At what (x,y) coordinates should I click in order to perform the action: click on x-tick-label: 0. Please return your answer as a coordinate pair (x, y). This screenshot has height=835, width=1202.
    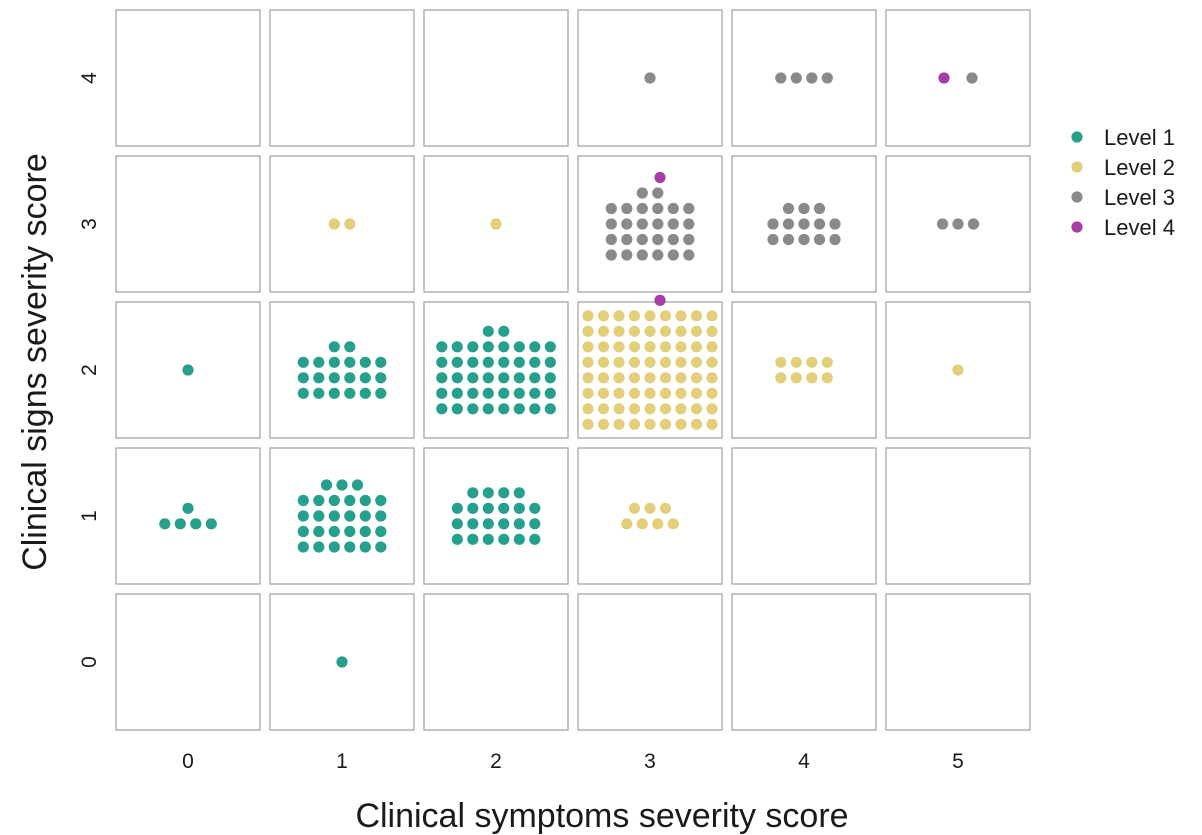
    Looking at the image, I should click on (188, 761).